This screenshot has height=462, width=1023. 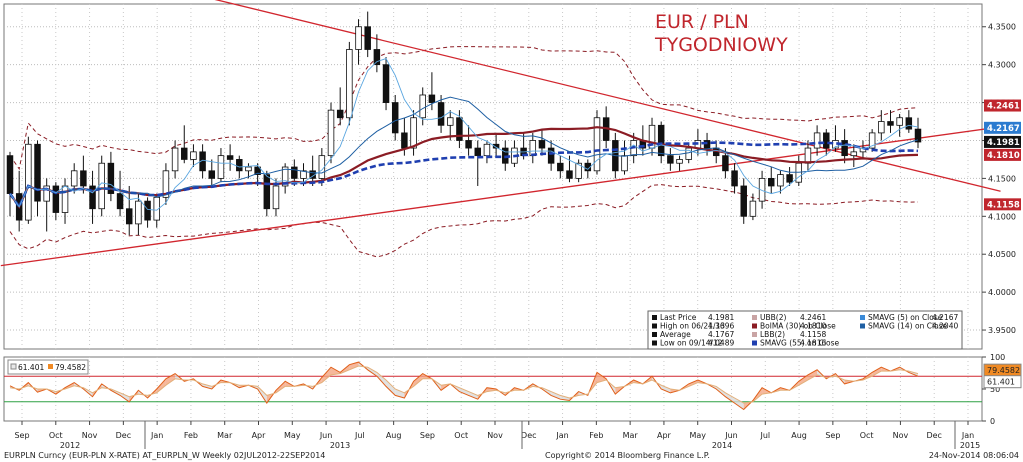 I want to click on smavg-55-line, so click(x=463, y=175).